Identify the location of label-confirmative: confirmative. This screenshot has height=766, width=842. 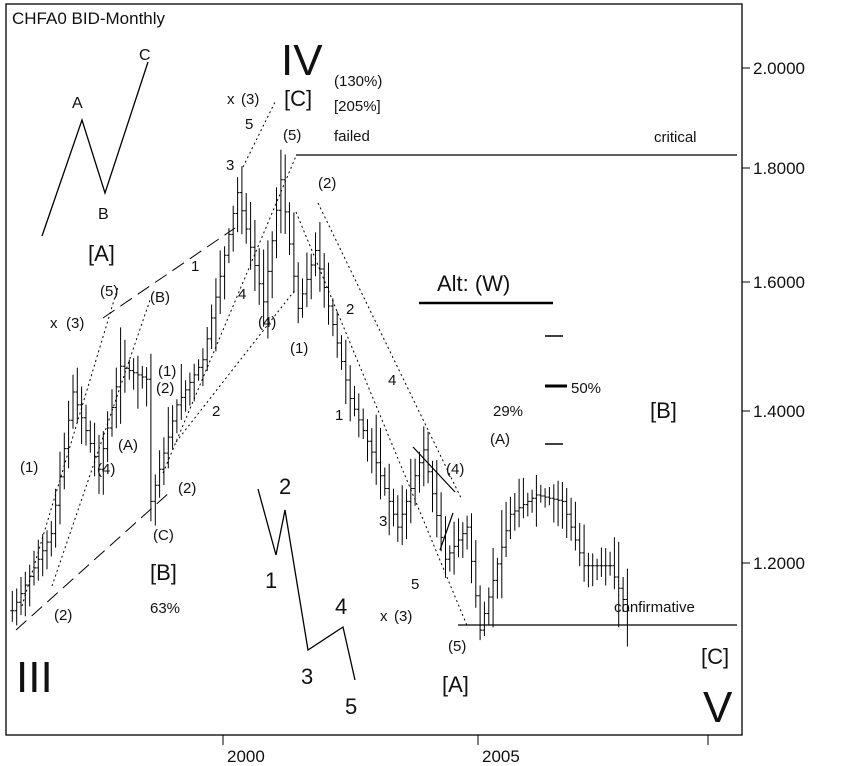
(654, 607).